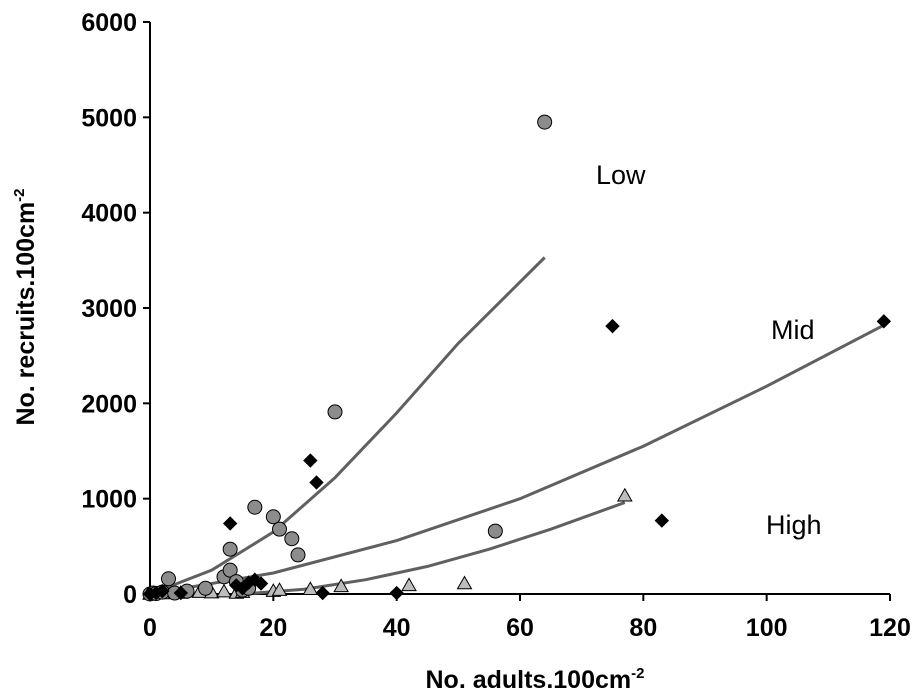 The width and height of the screenshot is (922, 698). Describe the element at coordinates (643, 628) in the screenshot. I see `x-tick-label: 80` at that location.